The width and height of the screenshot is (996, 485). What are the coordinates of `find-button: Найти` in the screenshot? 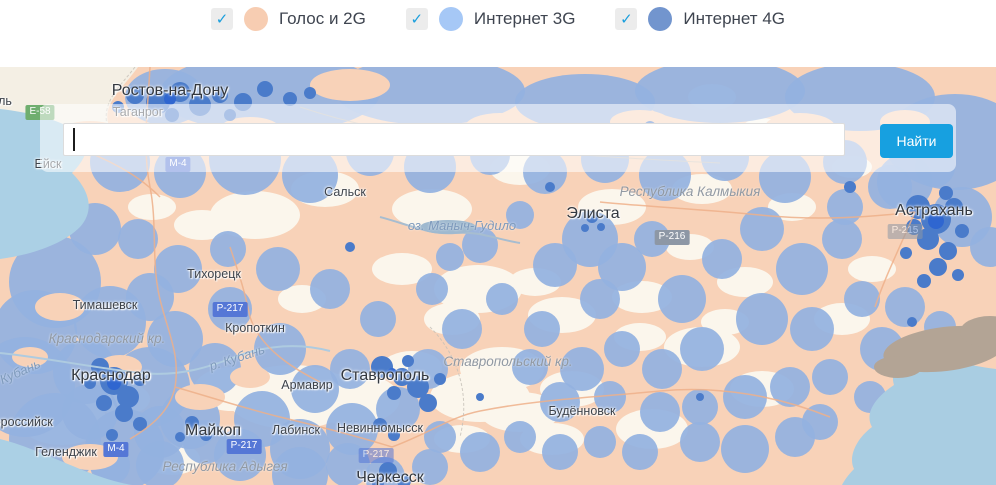 It's located at (916, 141).